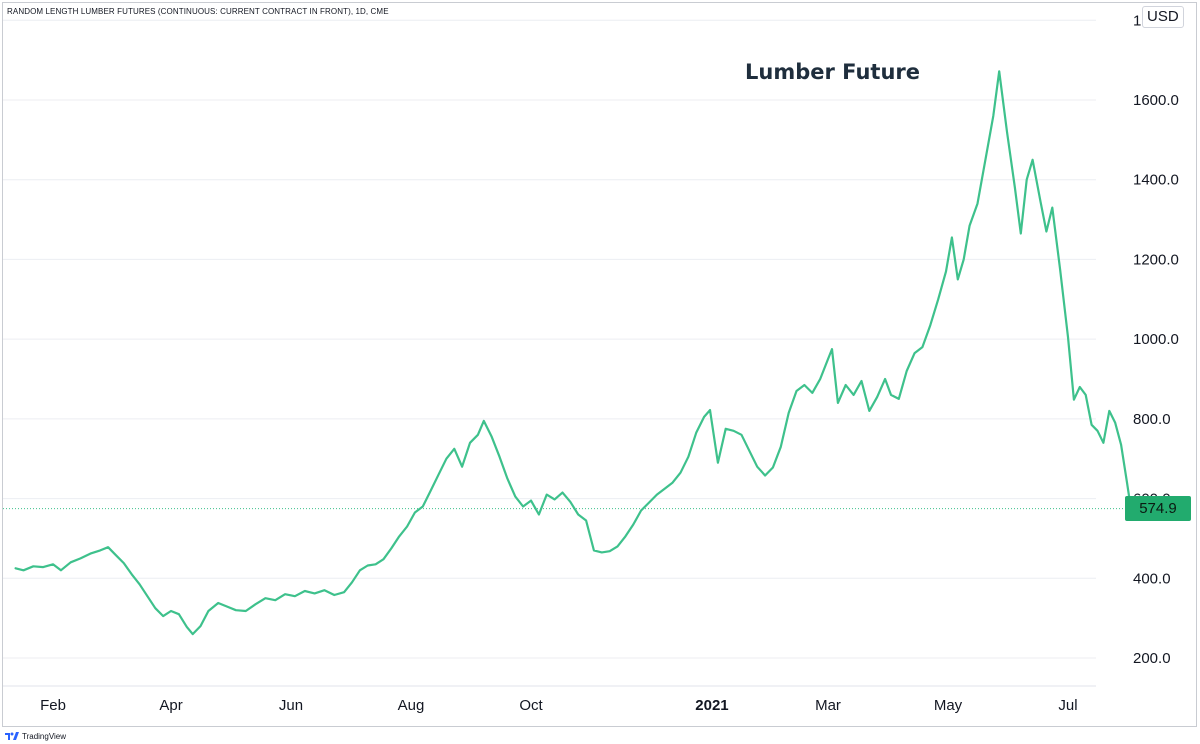 This screenshot has width=1200, height=744. What do you see at coordinates (1156, 100) in the screenshot?
I see `y-tick-label: 1600.0` at bounding box center [1156, 100].